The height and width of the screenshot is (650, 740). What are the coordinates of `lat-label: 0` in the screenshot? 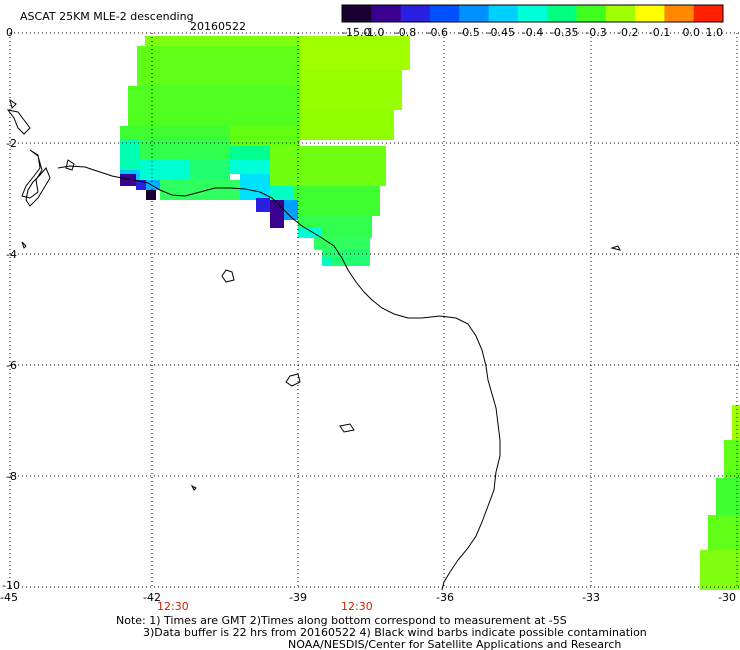 It's located at (9, 32).